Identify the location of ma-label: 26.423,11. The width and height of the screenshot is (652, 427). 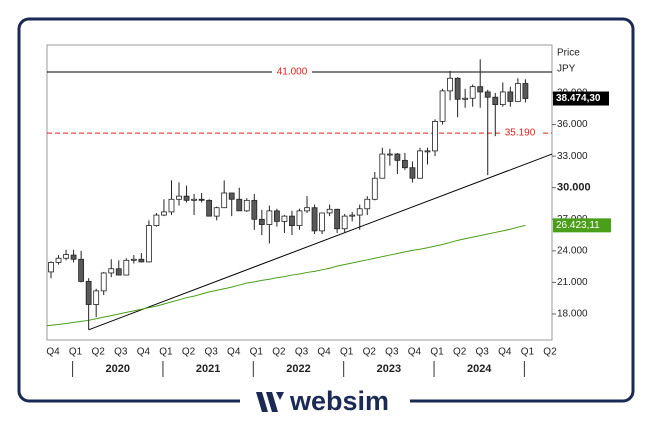
(578, 225).